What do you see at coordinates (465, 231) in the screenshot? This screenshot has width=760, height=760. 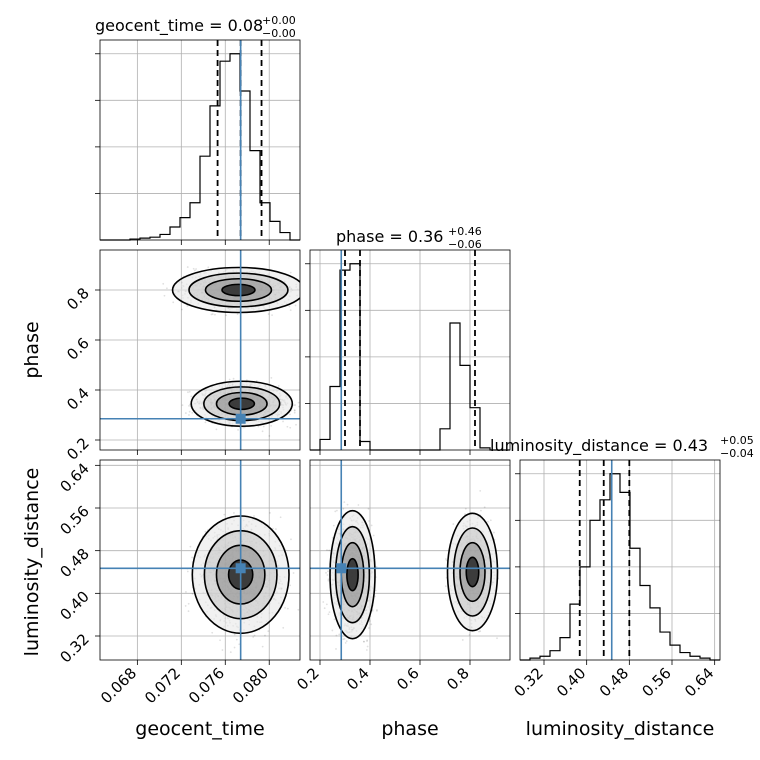 I see `title-phase-plus: +0.46` at bounding box center [465, 231].